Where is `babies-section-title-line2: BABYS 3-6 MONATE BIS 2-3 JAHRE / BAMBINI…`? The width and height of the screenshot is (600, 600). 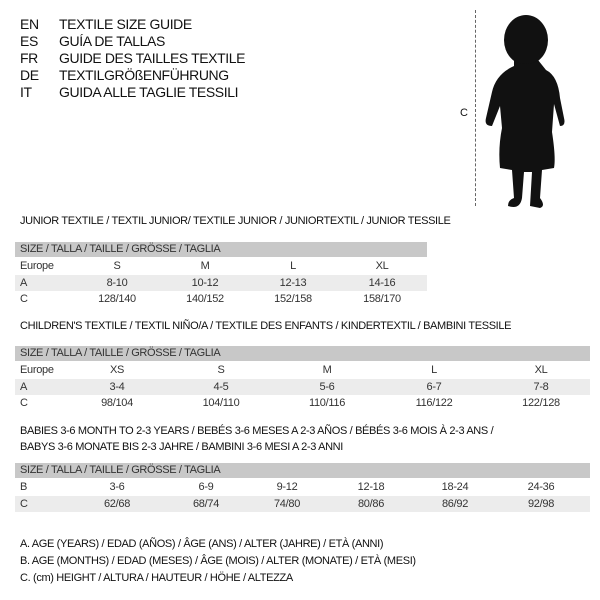 babies-section-title-line2: BABYS 3-6 MONATE BIS 2-3 JAHRE / BAMBINI… is located at coordinates (181, 447).